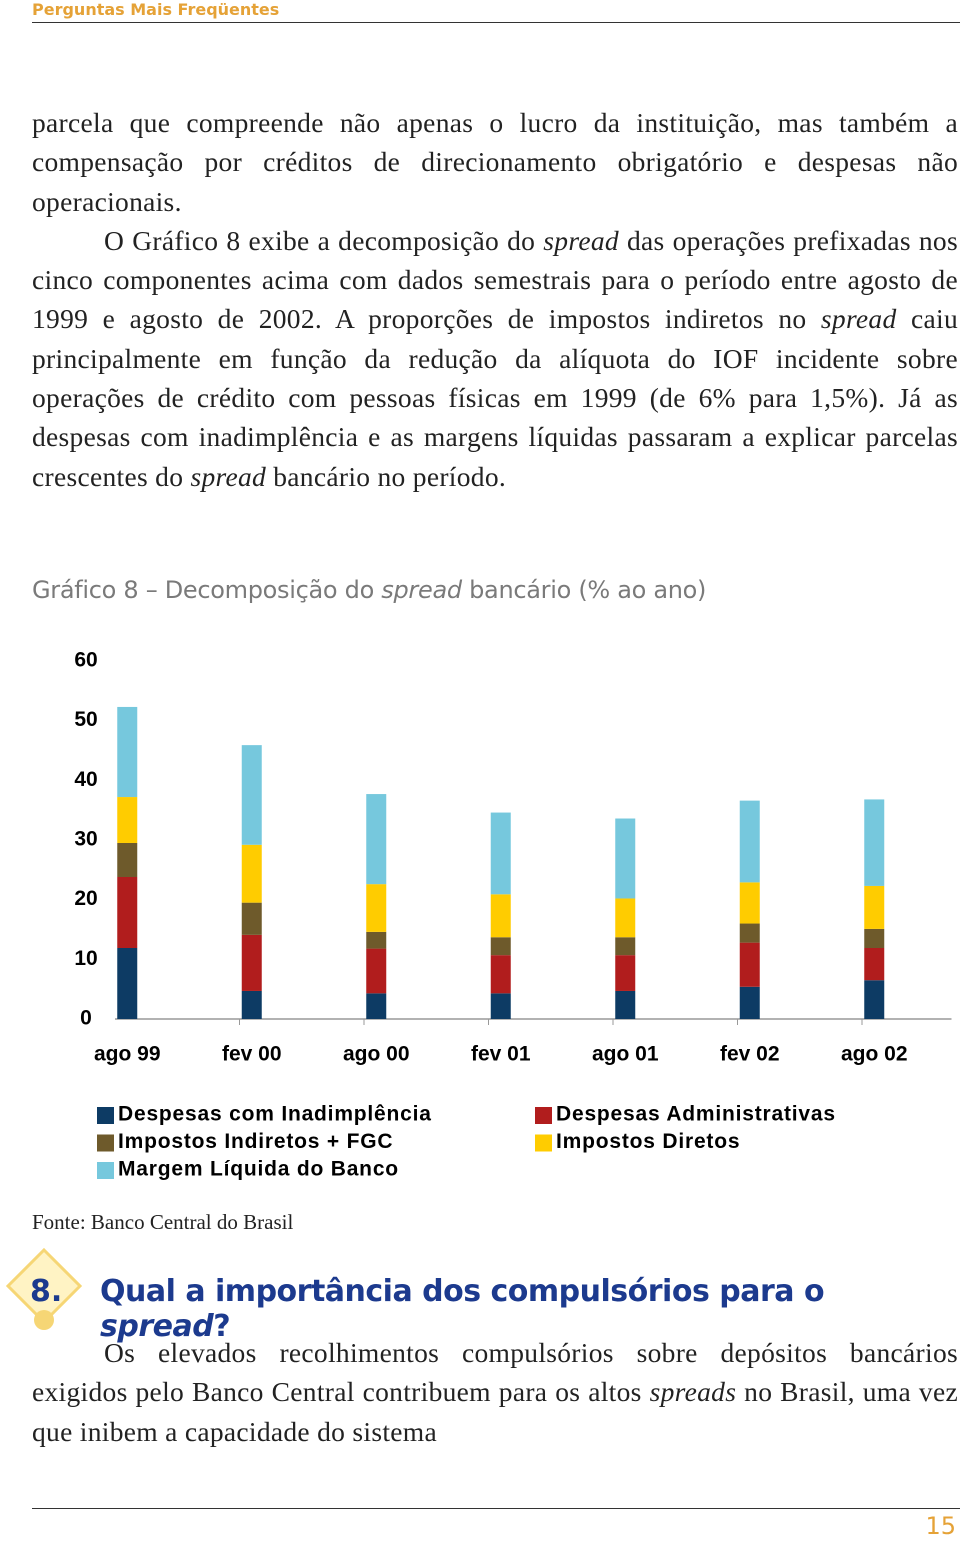 This screenshot has width=960, height=1542. Describe the element at coordinates (85, 958) in the screenshot. I see `y-tick-label: 10` at that location.